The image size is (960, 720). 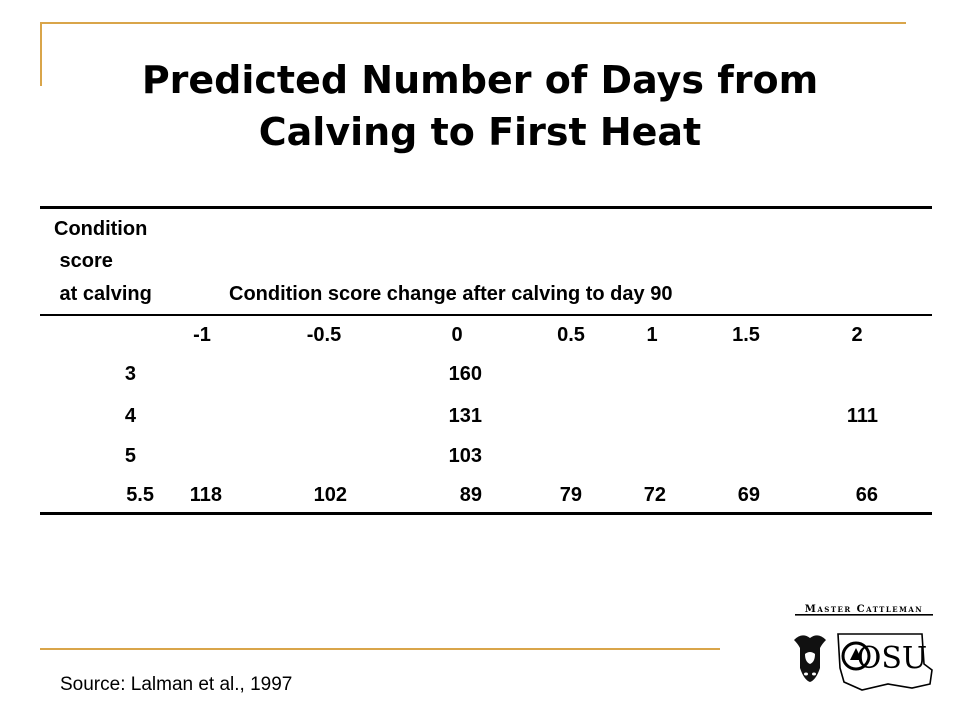 I want to click on table-cell: 118, so click(x=205, y=495).